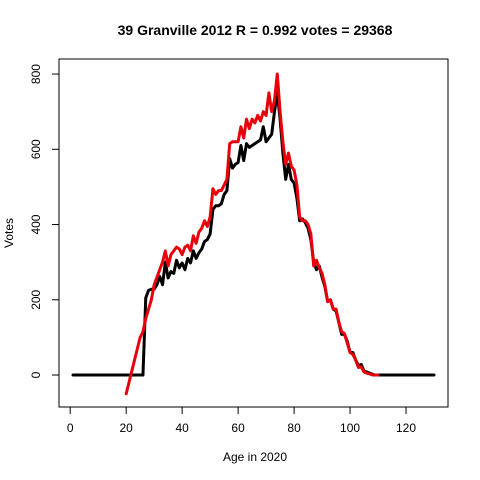  What do you see at coordinates (36, 149) in the screenshot?
I see `y-tick-label: 600` at bounding box center [36, 149].